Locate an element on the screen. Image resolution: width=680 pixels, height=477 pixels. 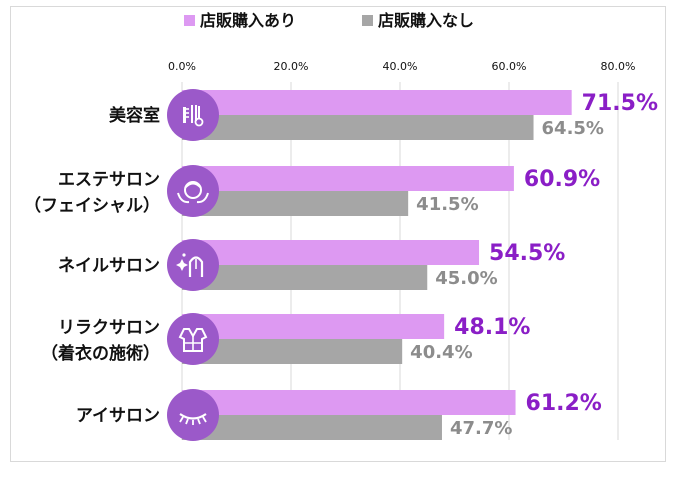
data-label-series2-5: 47.7% is located at coordinates (481, 428).